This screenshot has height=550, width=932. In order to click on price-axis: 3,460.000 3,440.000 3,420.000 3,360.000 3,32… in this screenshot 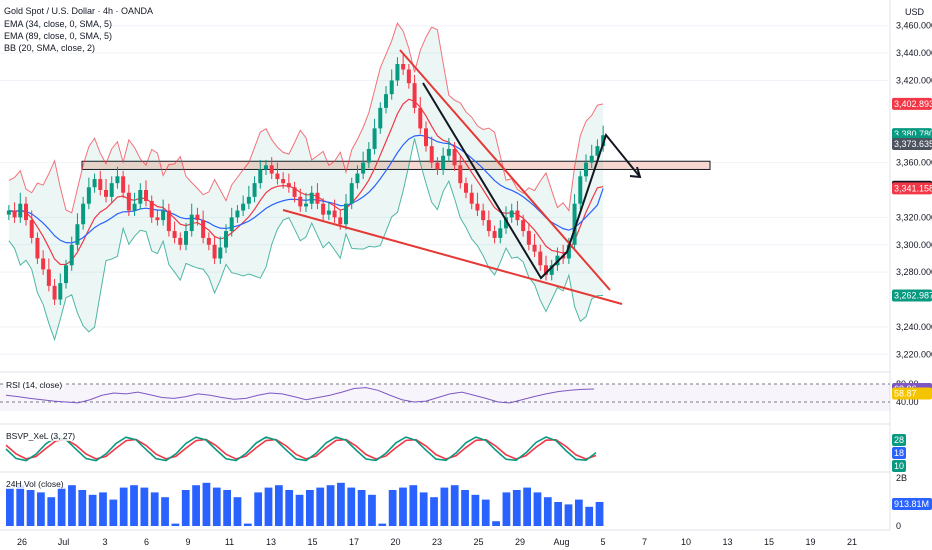, I will do `click(912, 190)`.